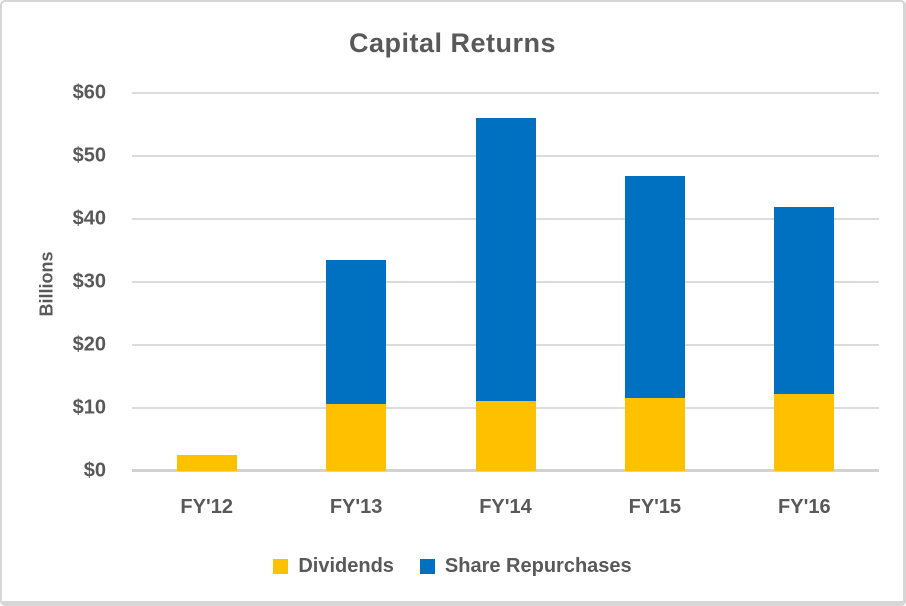 The width and height of the screenshot is (906, 606). What do you see at coordinates (655, 507) in the screenshot?
I see `x-tick-label: FY'15` at bounding box center [655, 507].